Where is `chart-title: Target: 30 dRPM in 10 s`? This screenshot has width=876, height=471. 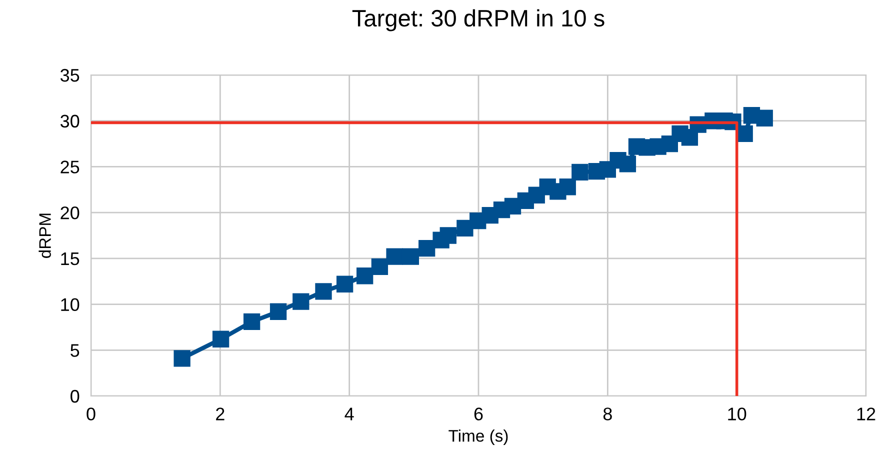
chart-title: Target: 30 dRPM in 10 s is located at coordinates (478, 20).